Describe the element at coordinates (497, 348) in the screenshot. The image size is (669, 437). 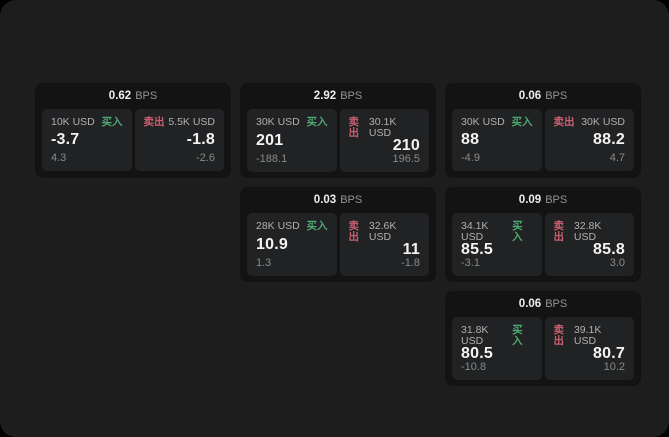
I see `buy-panel: 31.8K USD 买入 80.5 -10.8` at that location.